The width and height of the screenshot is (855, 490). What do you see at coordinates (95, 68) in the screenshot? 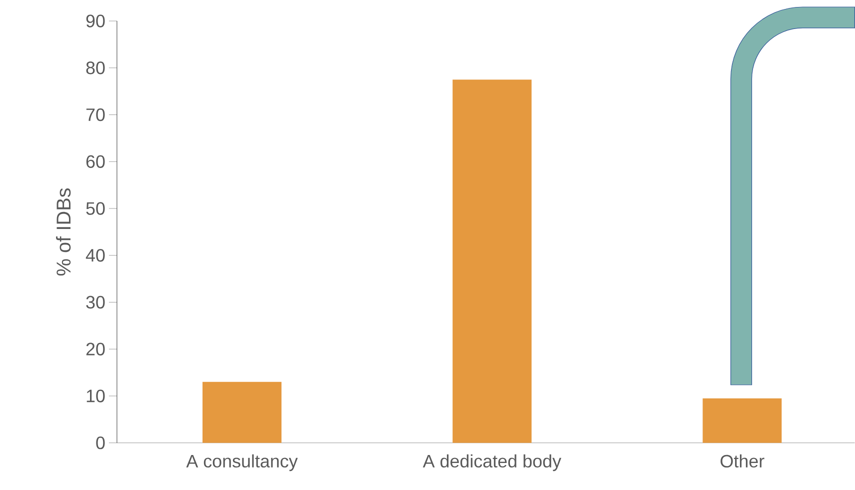
I see `y-tick-label: 80` at bounding box center [95, 68].